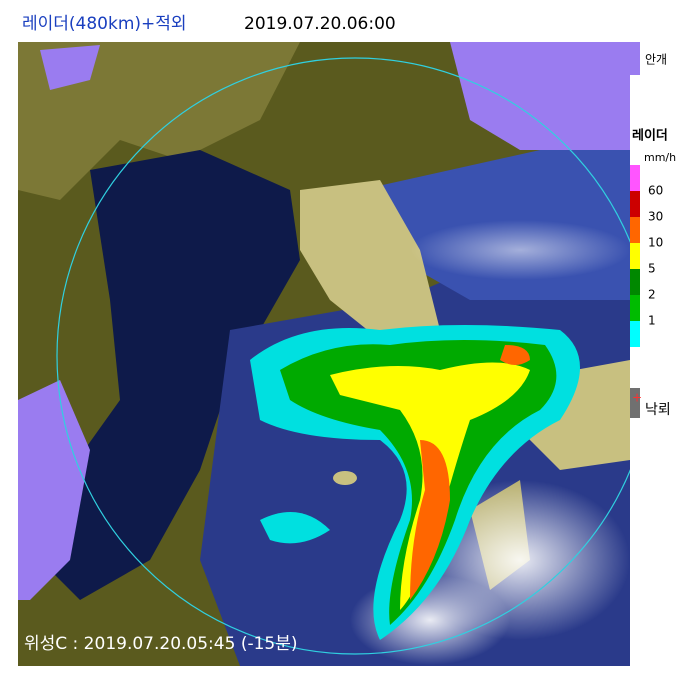 The image size is (699, 675). Describe the element at coordinates (650, 136) in the screenshot. I see `radar-legend-title: 레이더` at that location.